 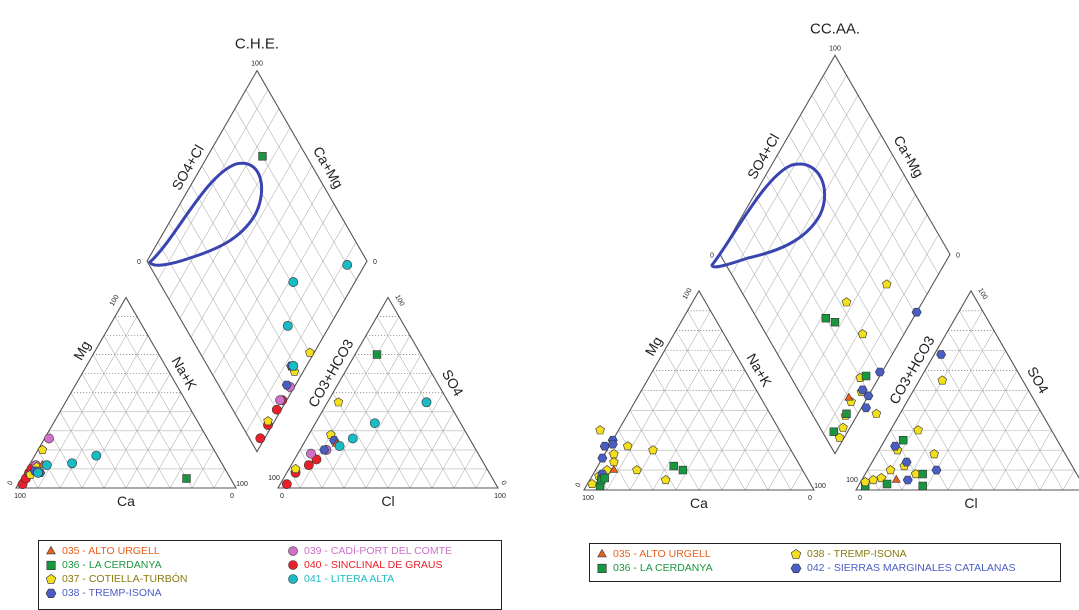 What do you see at coordinates (51, 565) in the screenshot?
I see `square-marker-icon` at bounding box center [51, 565].